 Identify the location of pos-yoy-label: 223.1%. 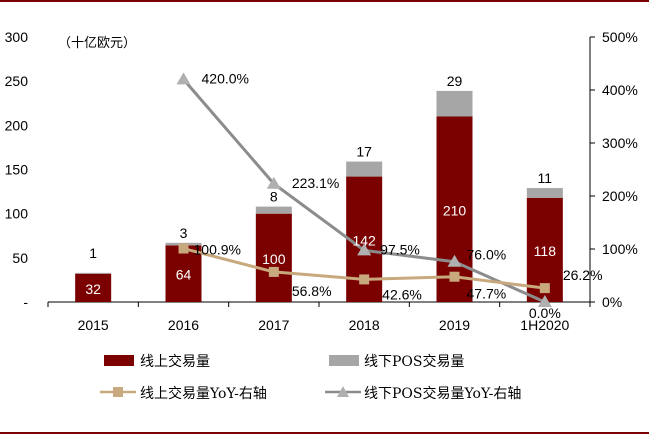
(315, 183).